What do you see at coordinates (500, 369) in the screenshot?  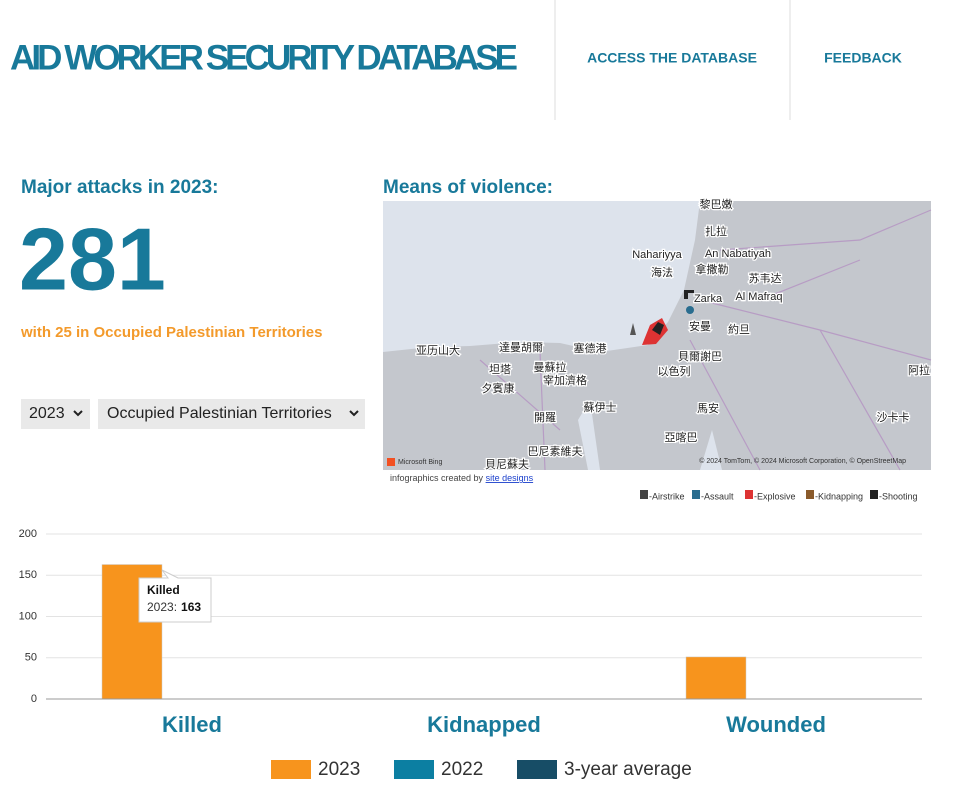 I see `place-label: 坦塔` at bounding box center [500, 369].